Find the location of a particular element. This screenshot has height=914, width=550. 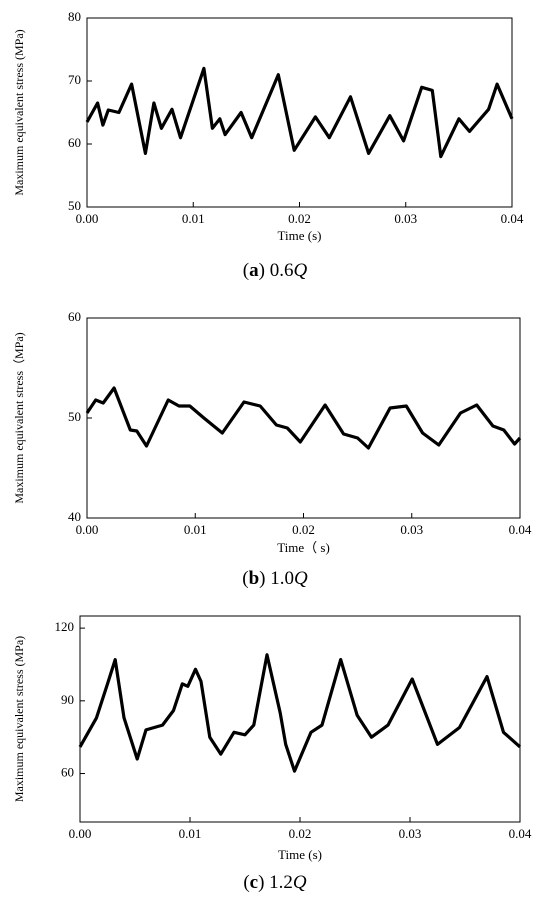

caption: (b) 1.0Q is located at coordinates (275, 578).